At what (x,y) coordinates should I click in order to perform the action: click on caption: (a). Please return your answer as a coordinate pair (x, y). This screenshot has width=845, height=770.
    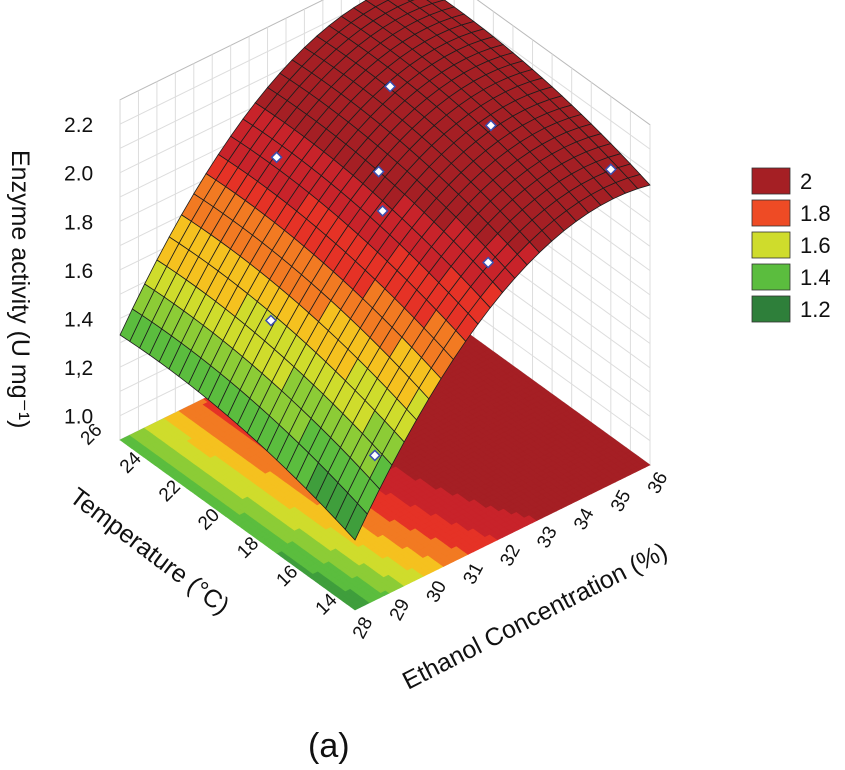
    Looking at the image, I should click on (329, 746).